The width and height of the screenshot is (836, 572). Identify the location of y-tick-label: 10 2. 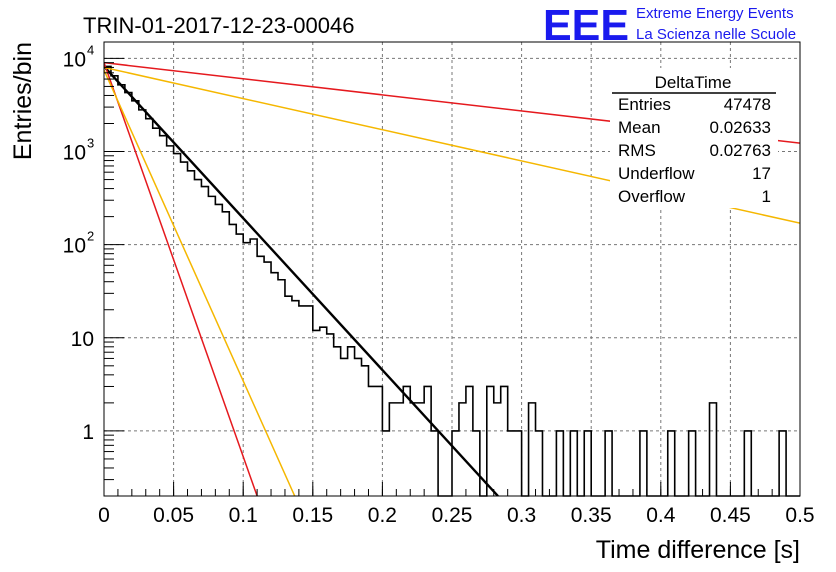
(79, 243).